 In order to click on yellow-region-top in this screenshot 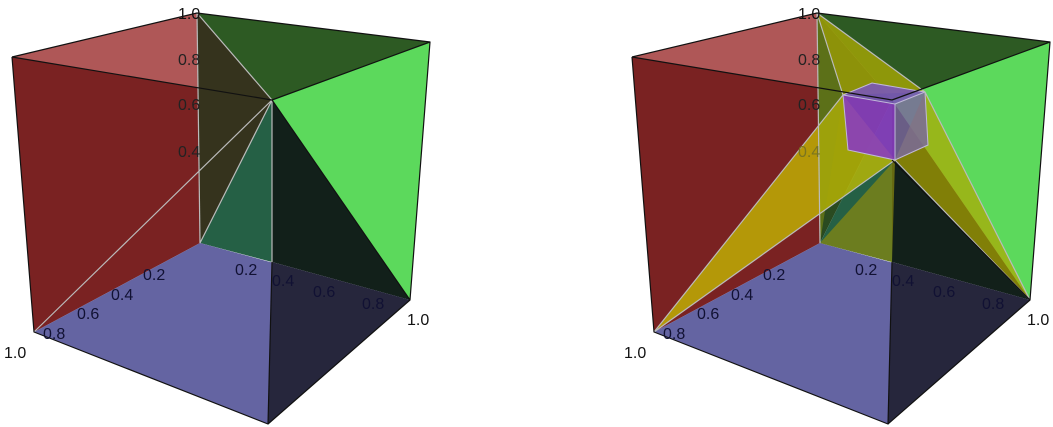, I will do `click(871, 54)`.